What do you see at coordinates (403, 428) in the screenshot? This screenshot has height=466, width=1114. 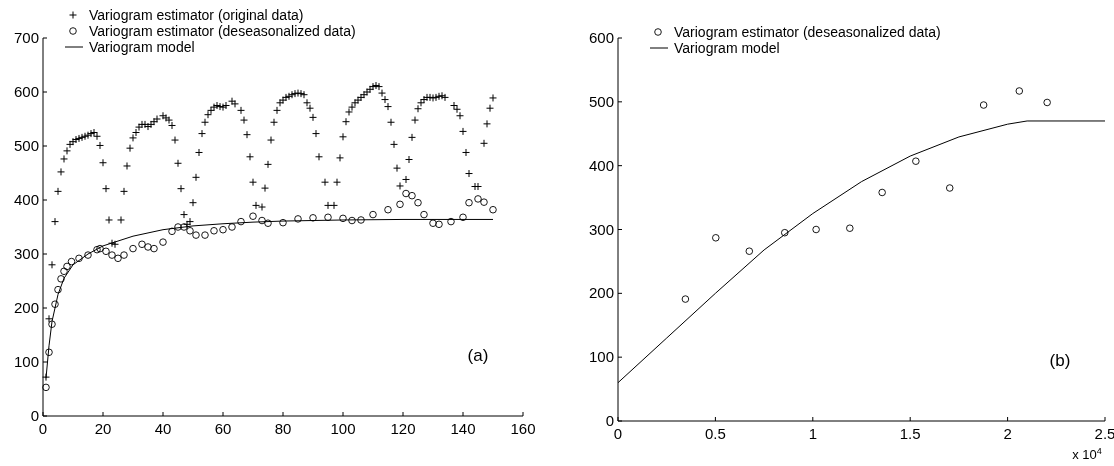 I see `x-tick-label: 120` at bounding box center [403, 428].